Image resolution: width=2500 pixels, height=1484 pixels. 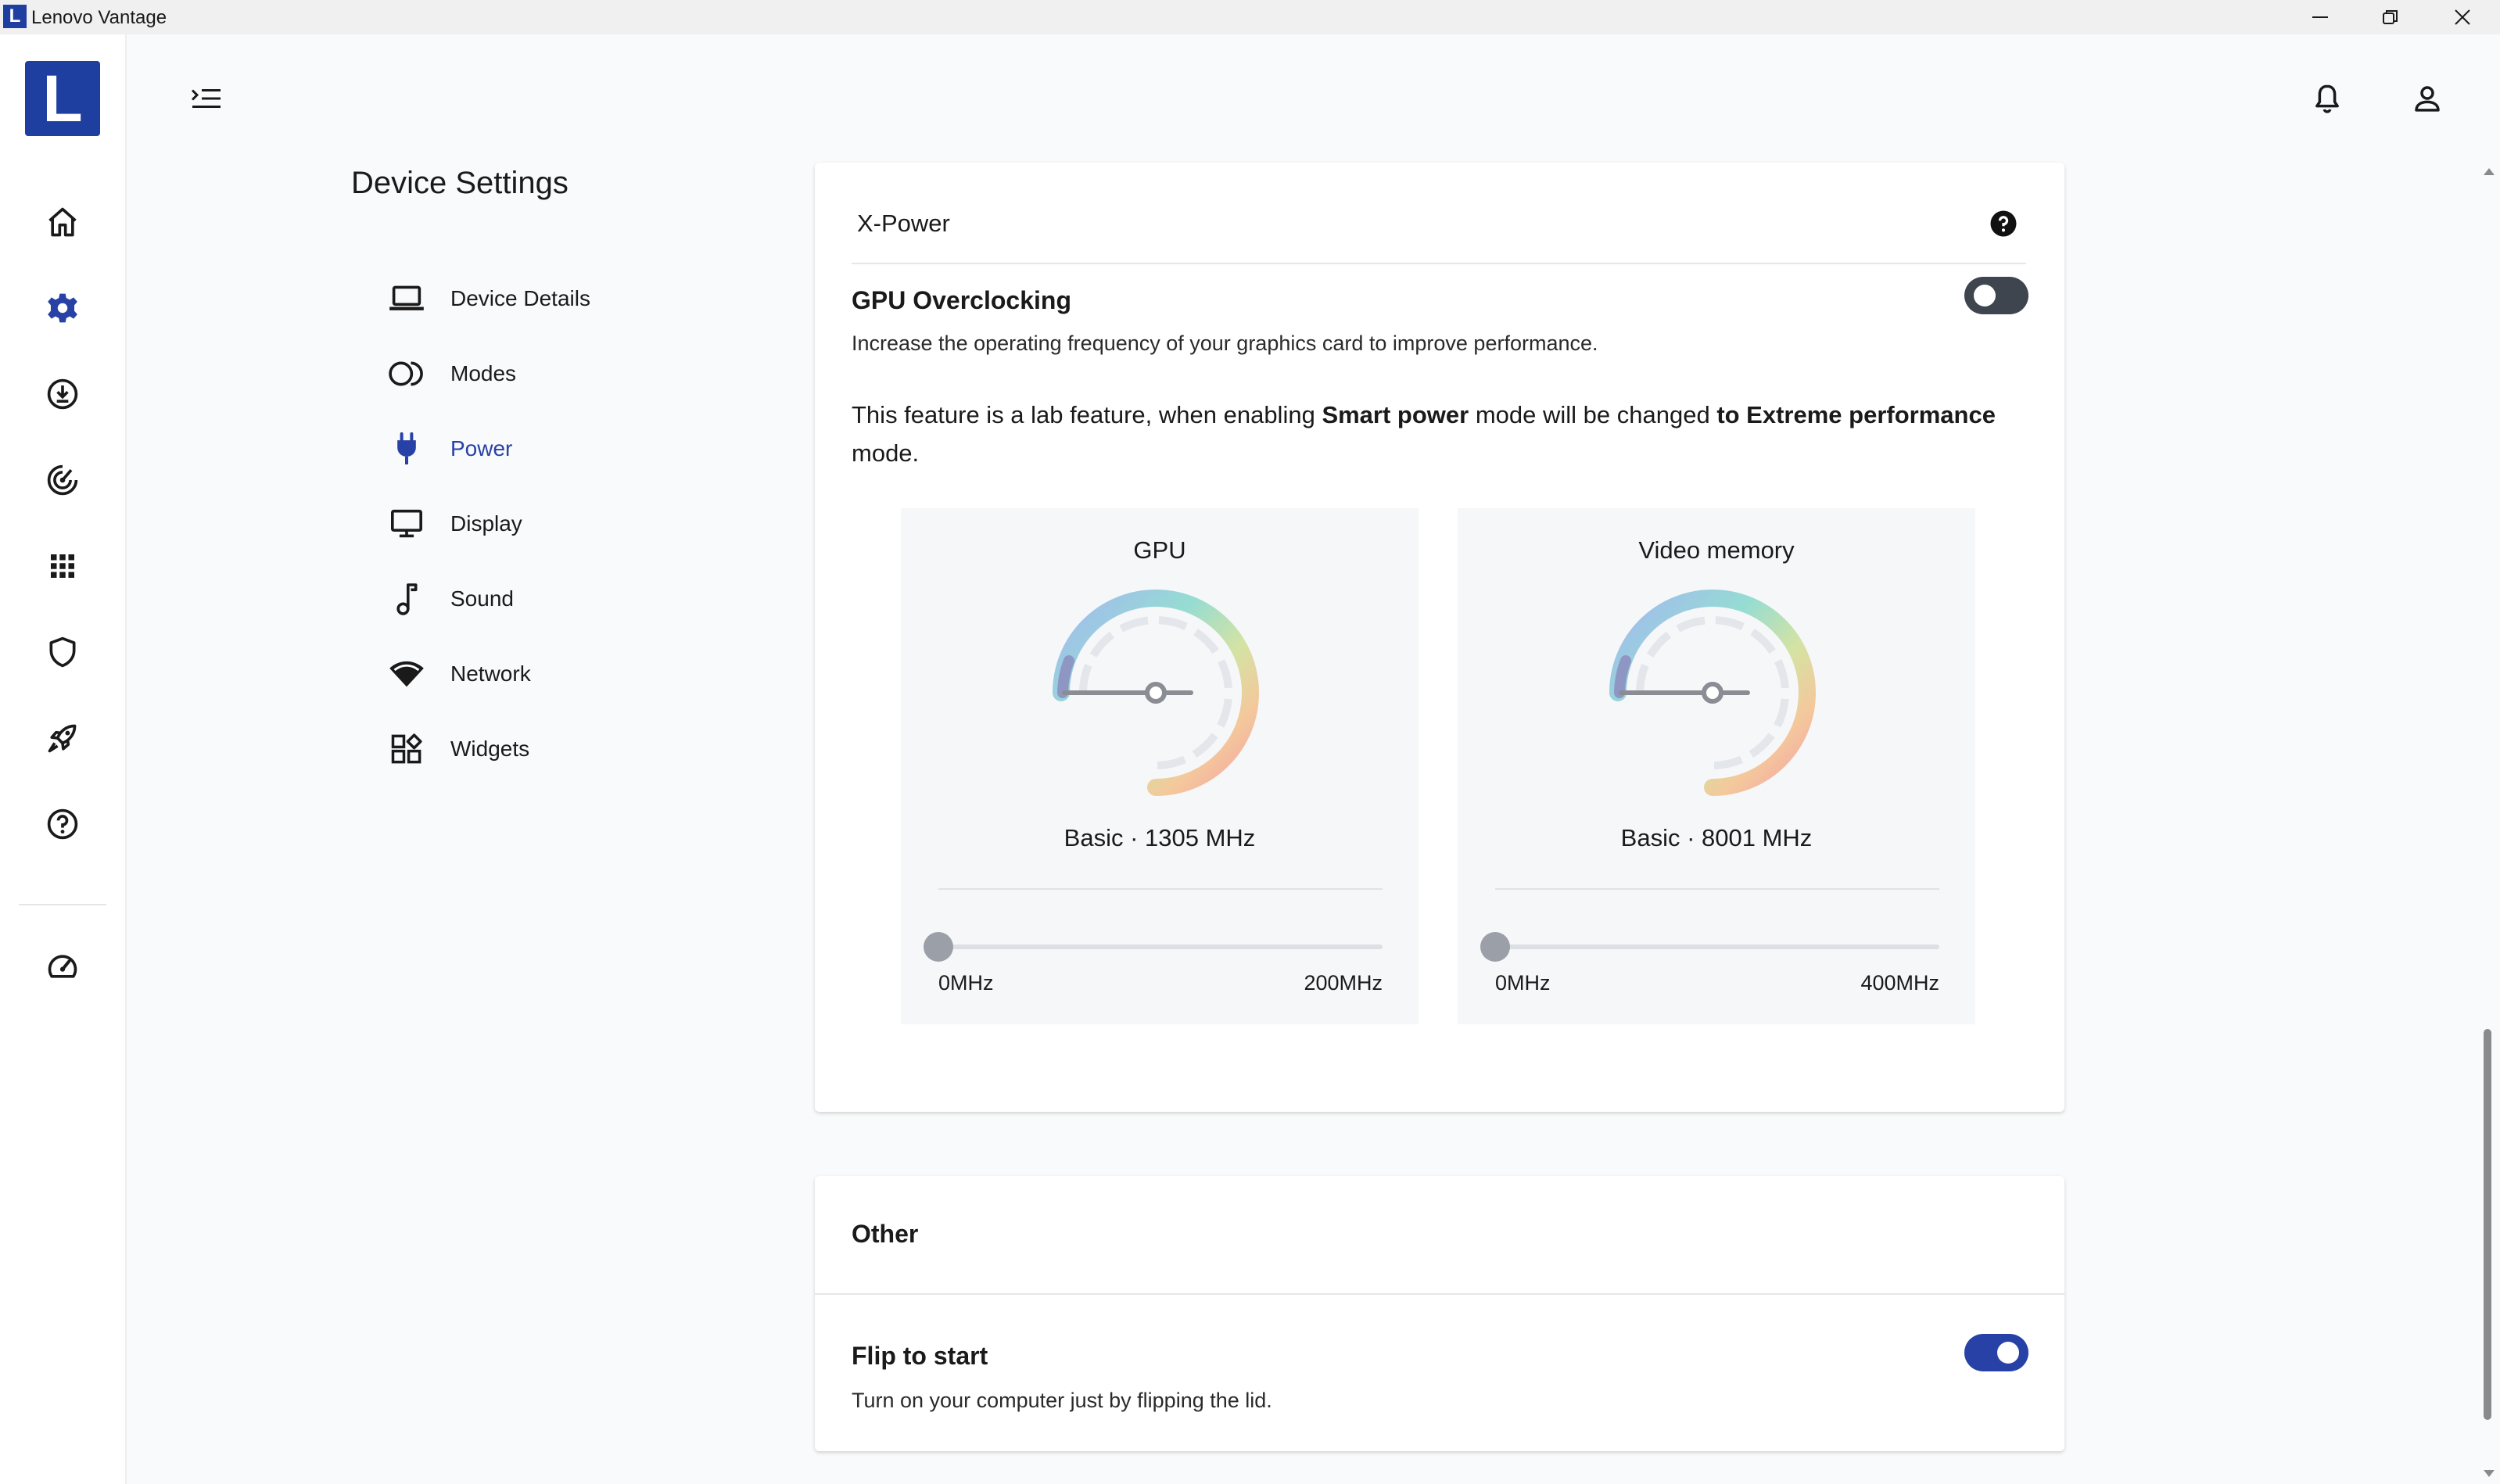 I want to click on nav-display: Display, so click(x=452, y=523).